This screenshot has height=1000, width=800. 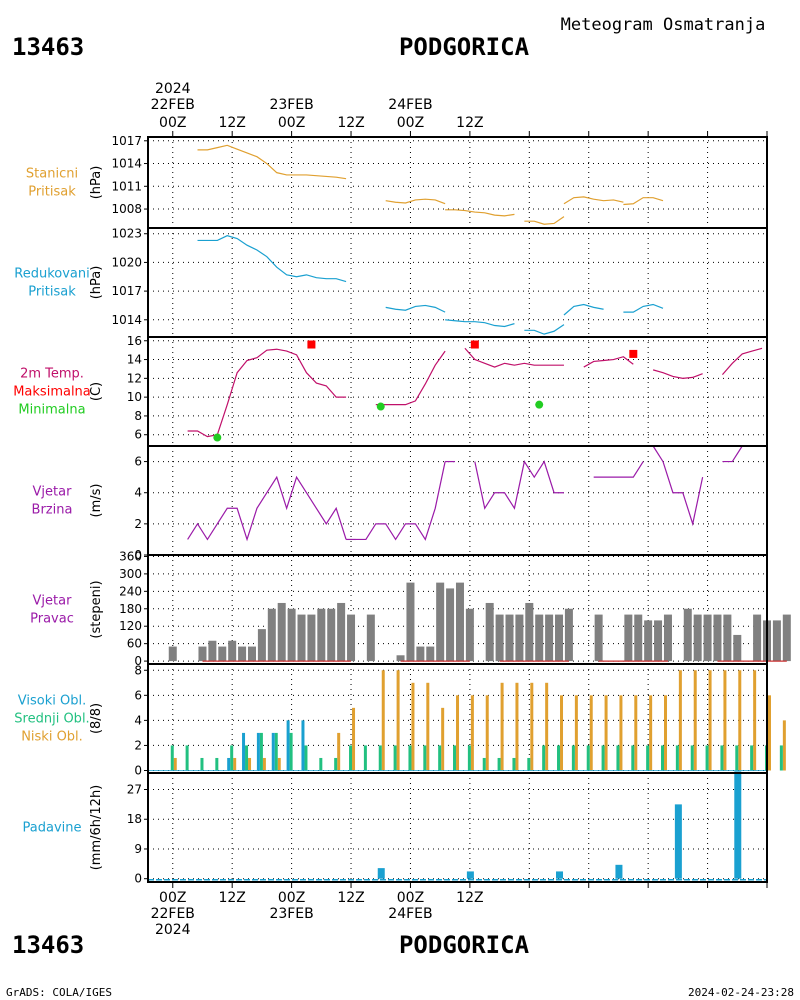 I want to click on y-tick-label: 4, so click(x=138, y=720).